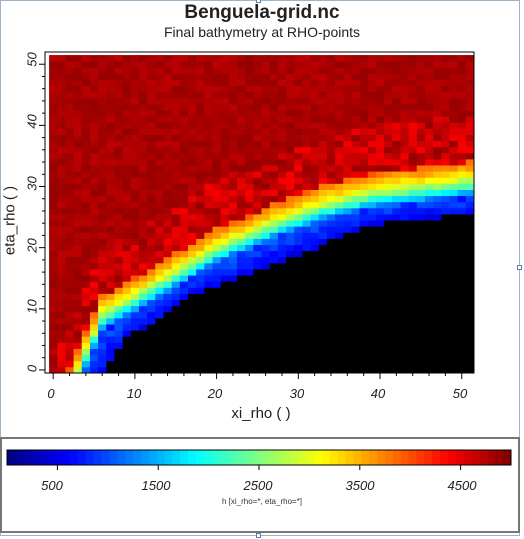  I want to click on resize-handle-bottom, so click(258, 535).